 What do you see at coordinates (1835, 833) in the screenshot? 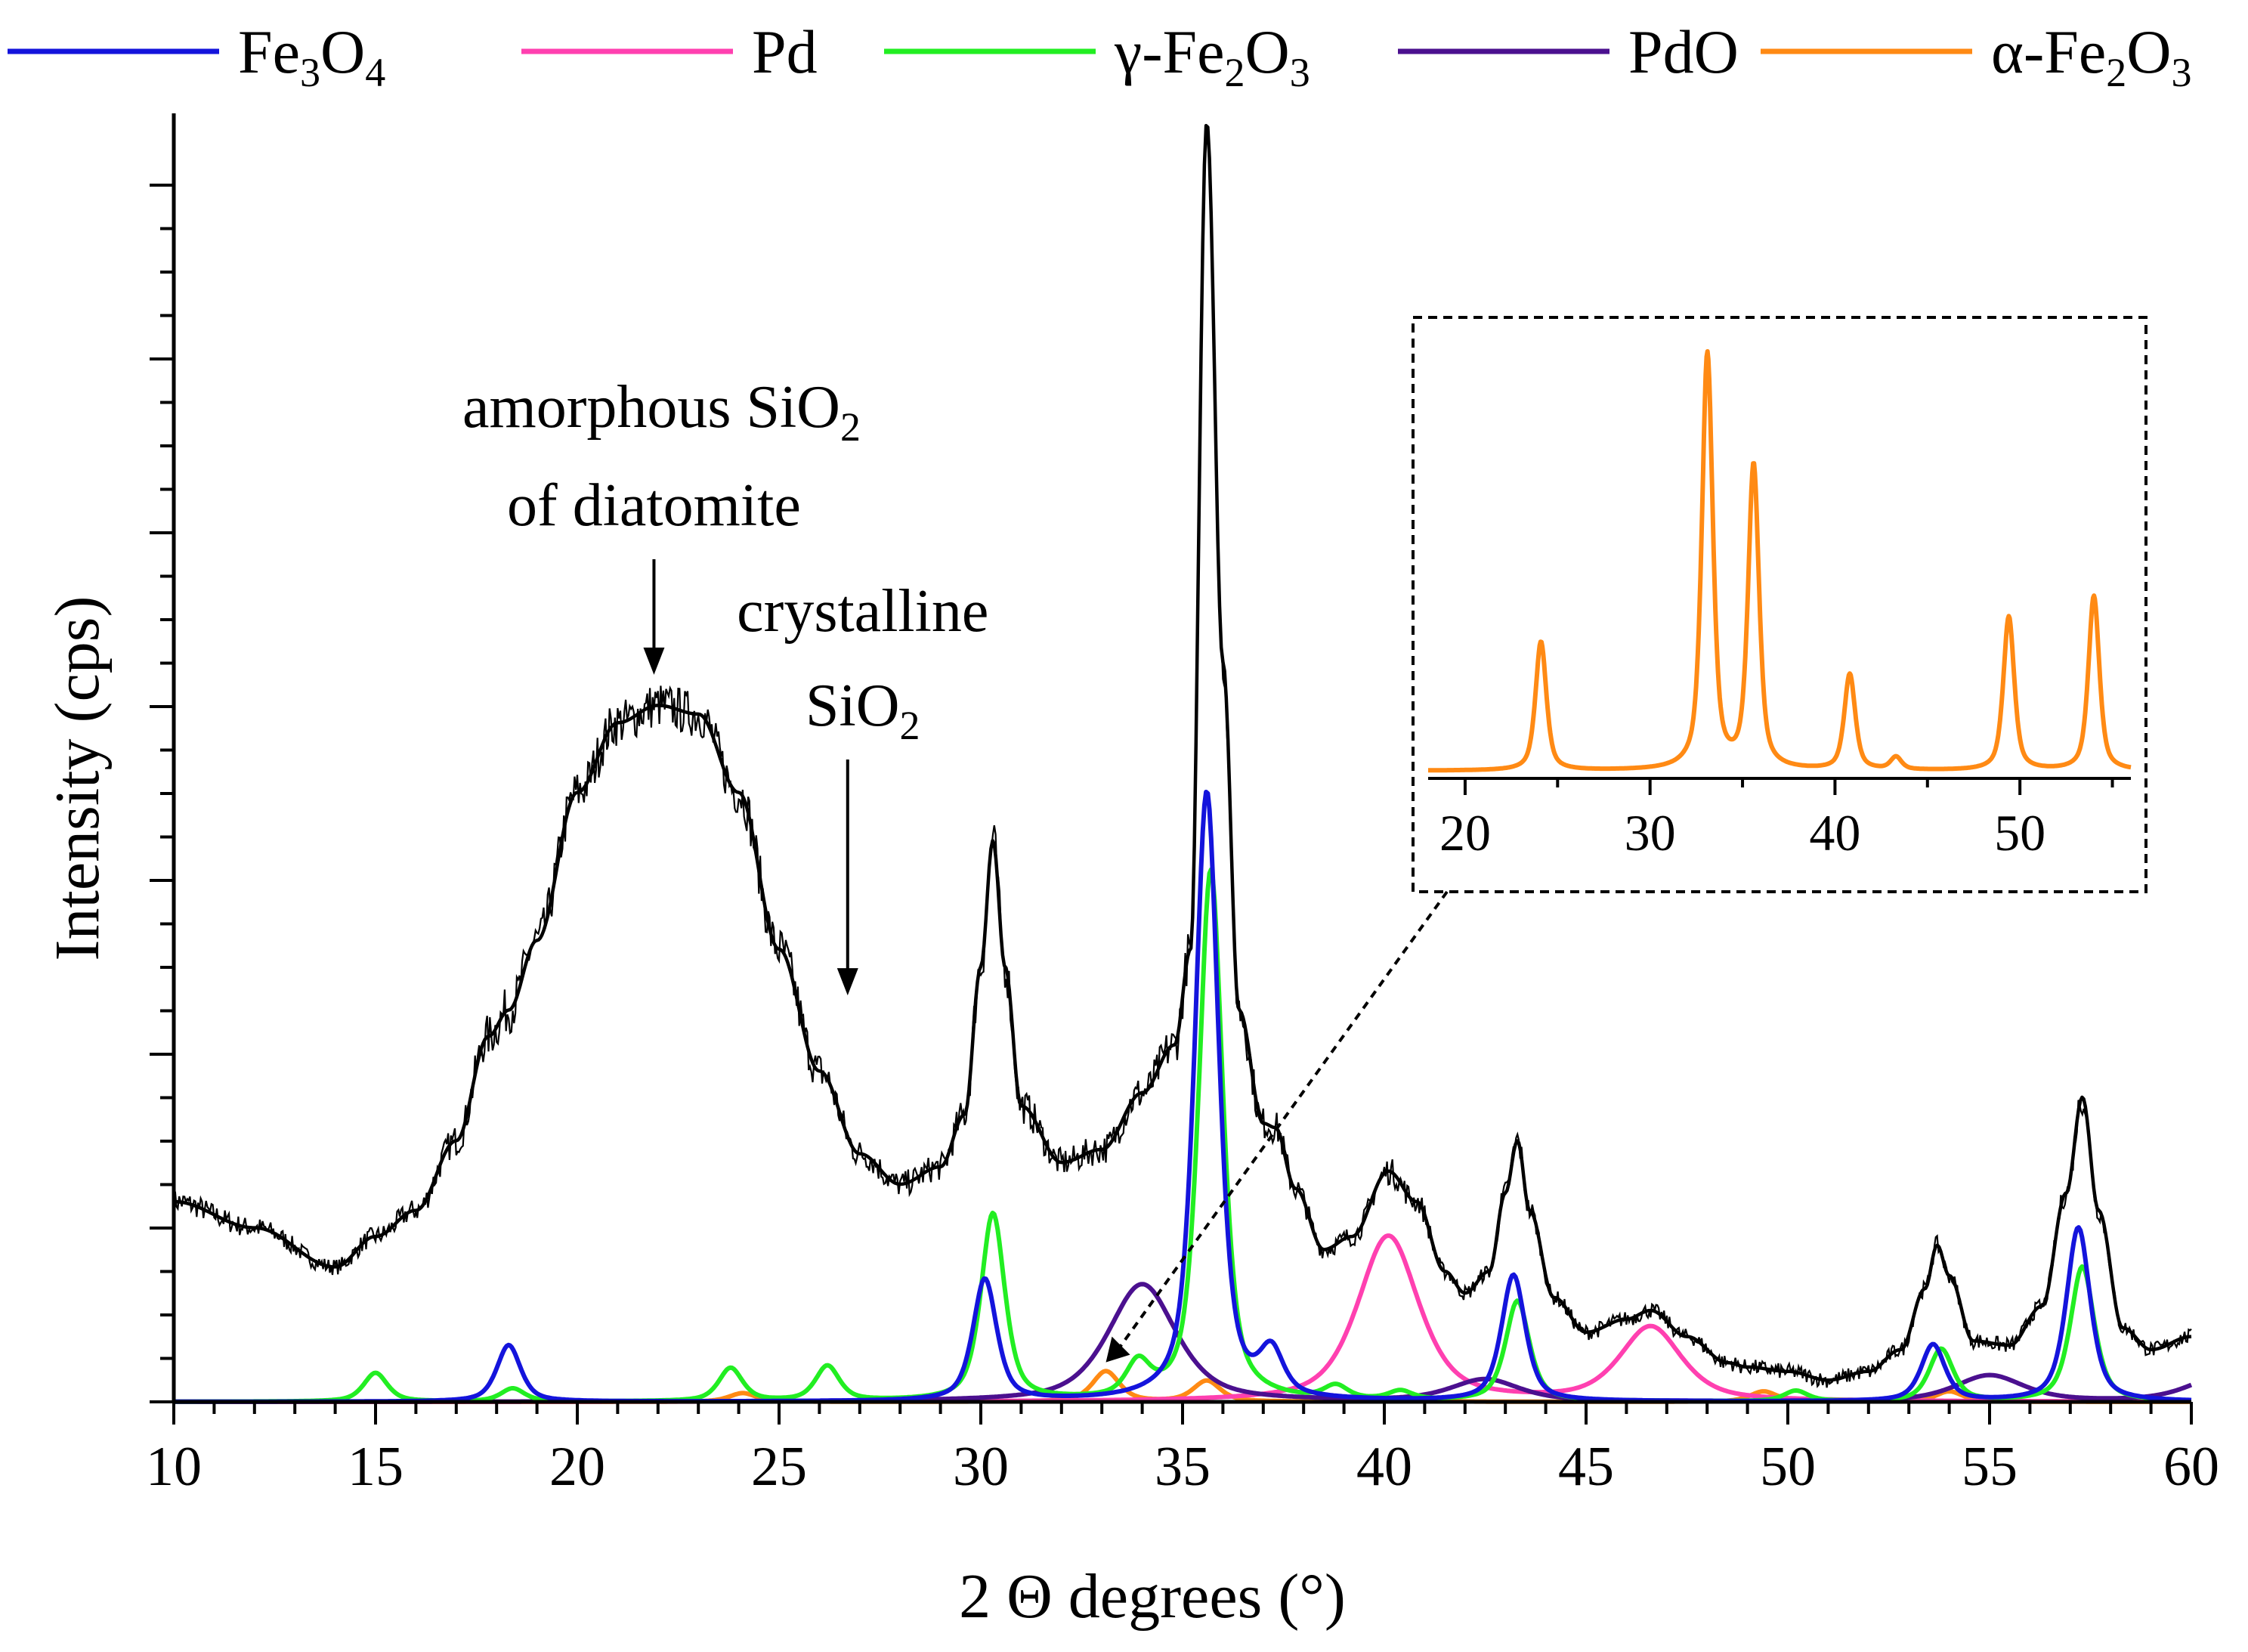
I see `inset-tick-label: 40` at bounding box center [1835, 833].